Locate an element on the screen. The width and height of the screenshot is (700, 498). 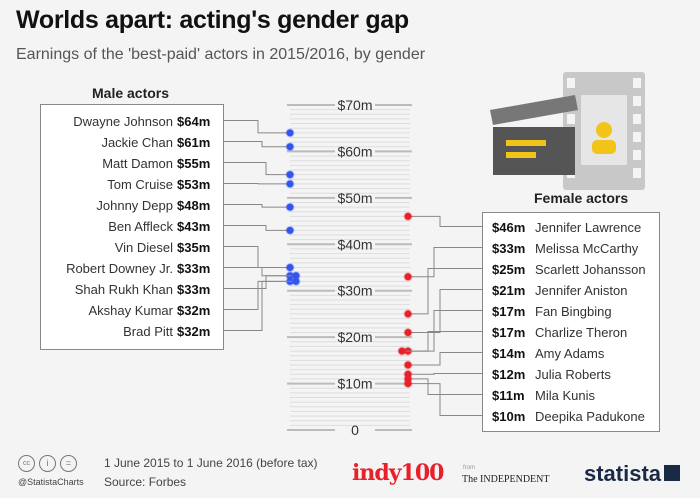
actor-name: Tom Cruise is located at coordinates (140, 184).